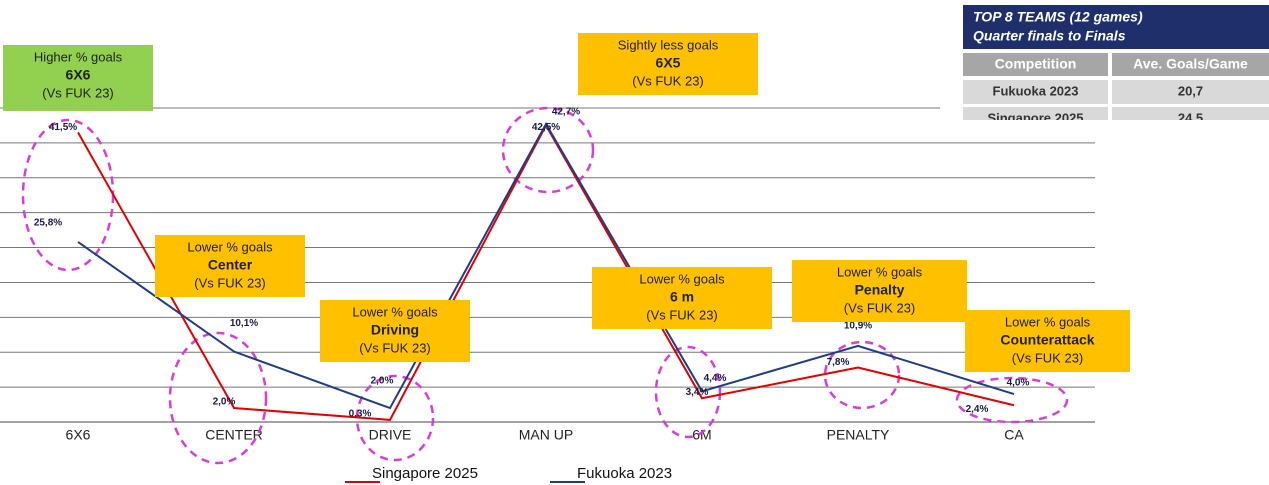 Image resolution: width=1269 pixels, height=485 pixels. Describe the element at coordinates (48, 223) in the screenshot. I see `data-label: 25,8%` at that location.